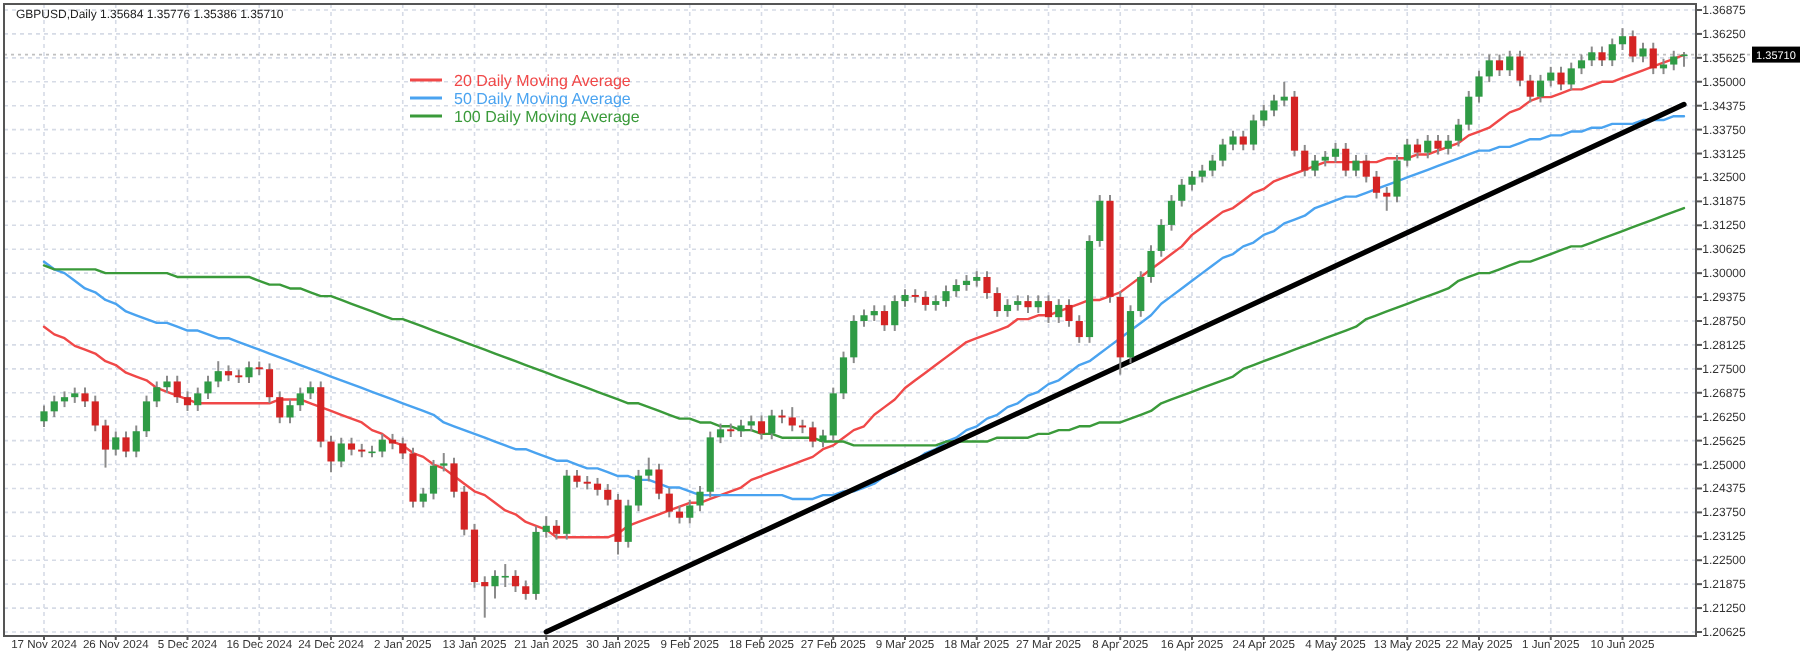 This screenshot has height=652, width=1800. What do you see at coordinates (543, 99) in the screenshot?
I see `legend-label: 50 Daily Moving Average` at bounding box center [543, 99].